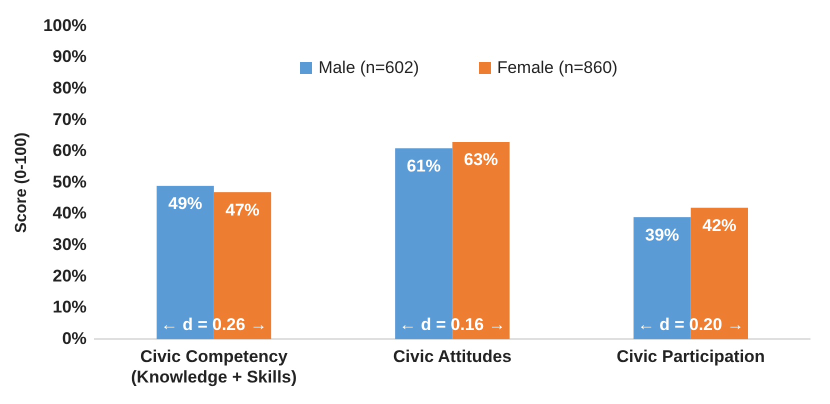 The height and width of the screenshot is (404, 830). Describe the element at coordinates (481, 160) in the screenshot. I see `text: 63%` at that location.